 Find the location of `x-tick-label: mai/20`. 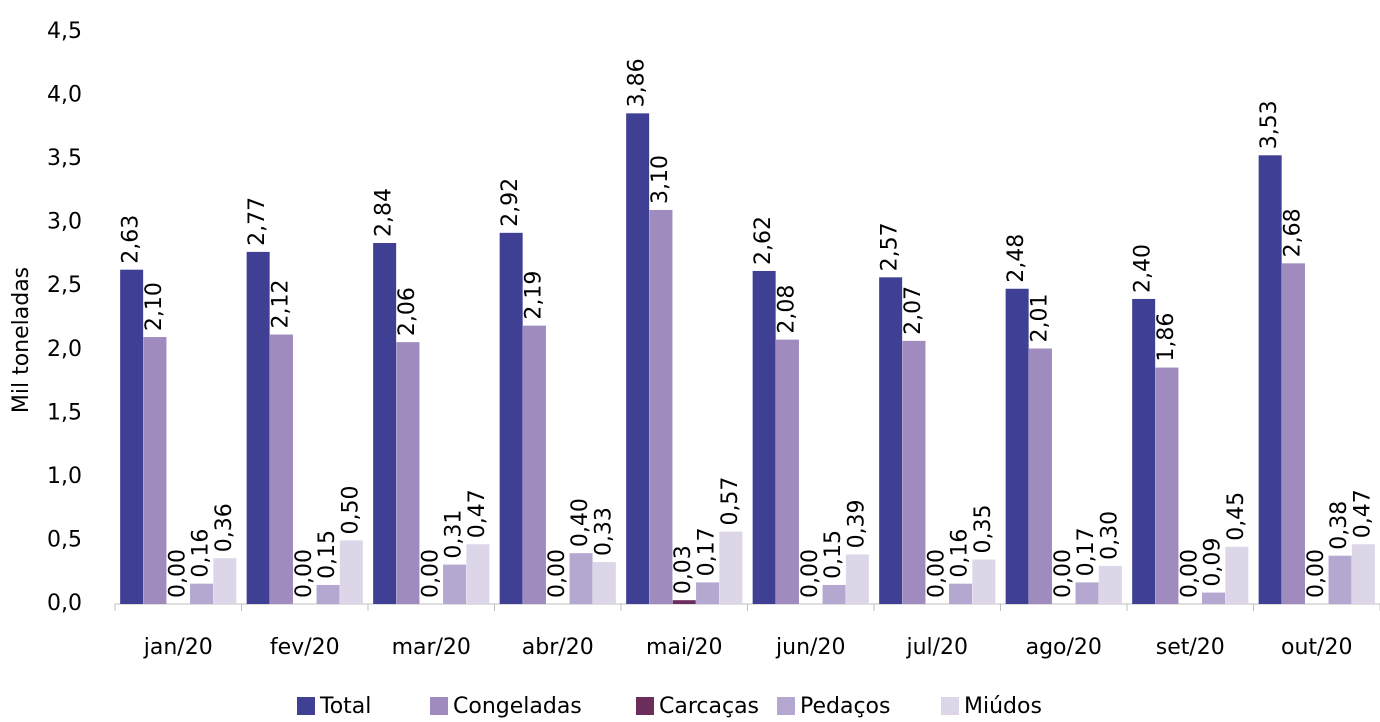

x-tick-label: mai/20 is located at coordinates (684, 647).